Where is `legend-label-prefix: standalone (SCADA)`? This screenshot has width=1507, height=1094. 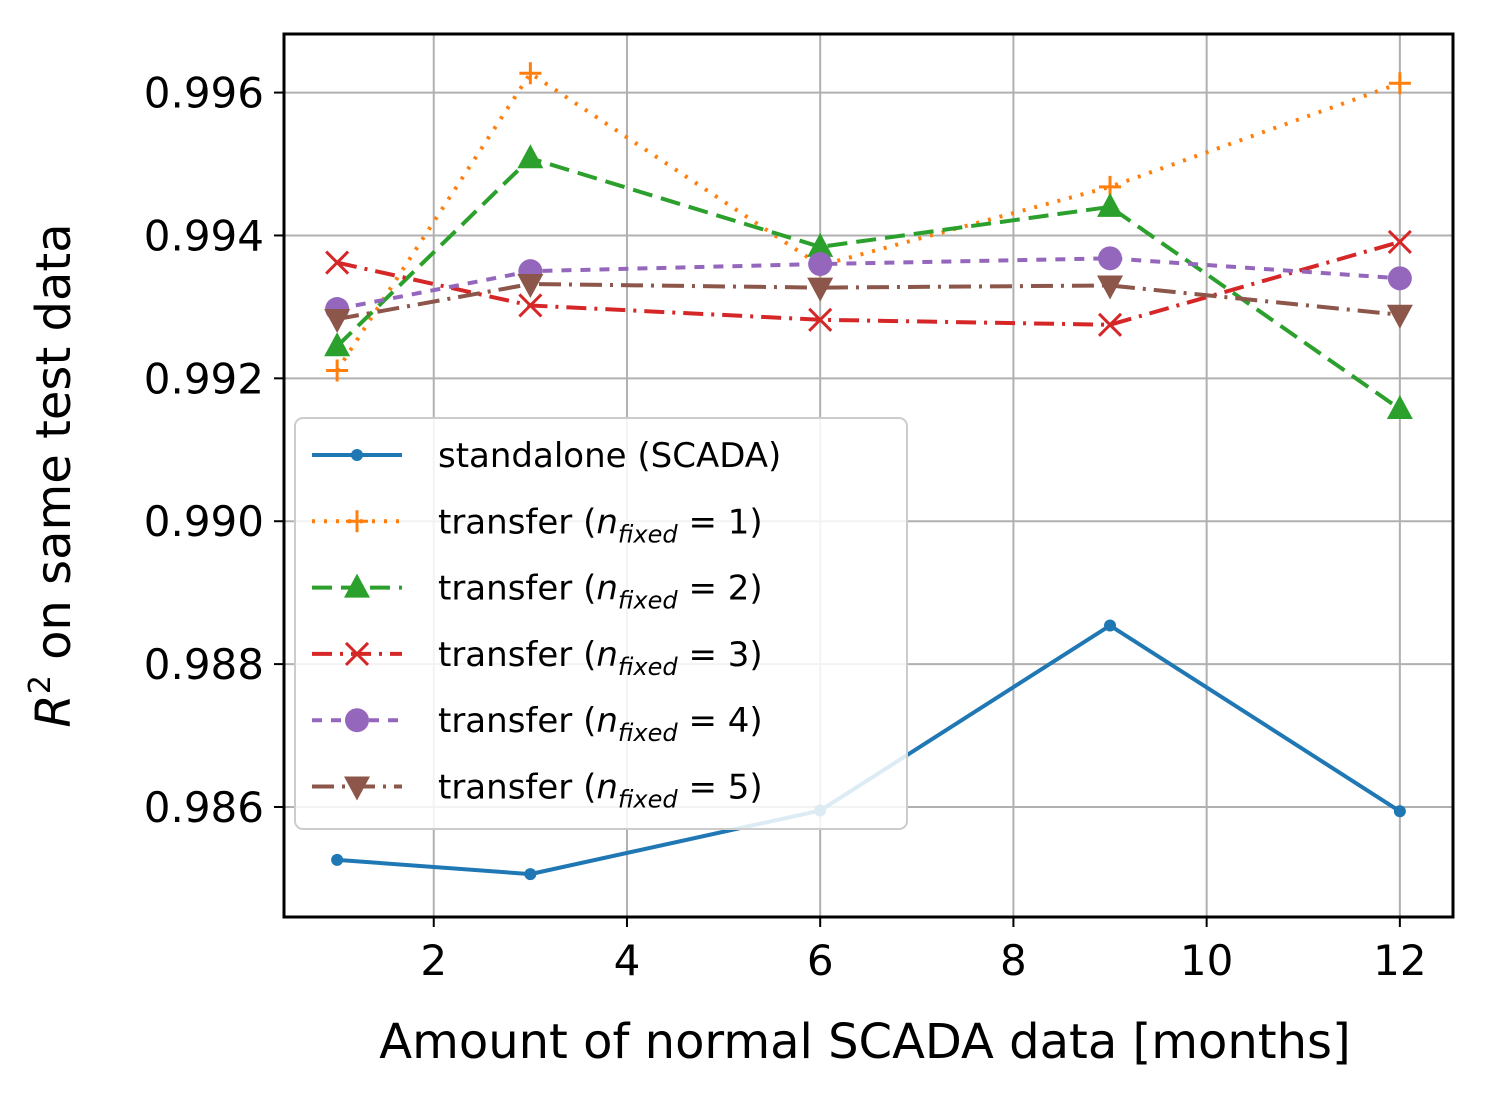 legend-label-prefix: standalone (SCADA) is located at coordinates (609, 456).